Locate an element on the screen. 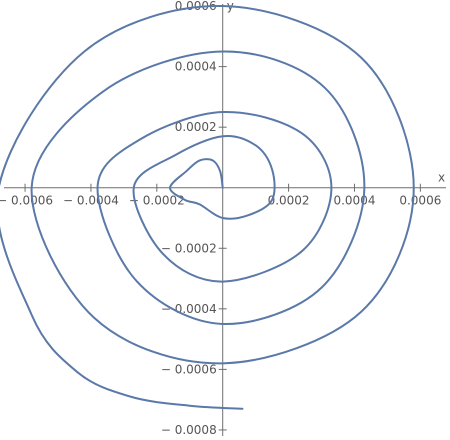 The width and height of the screenshot is (450, 440). y-tick-label: − 0.0006 is located at coordinates (189, 369).